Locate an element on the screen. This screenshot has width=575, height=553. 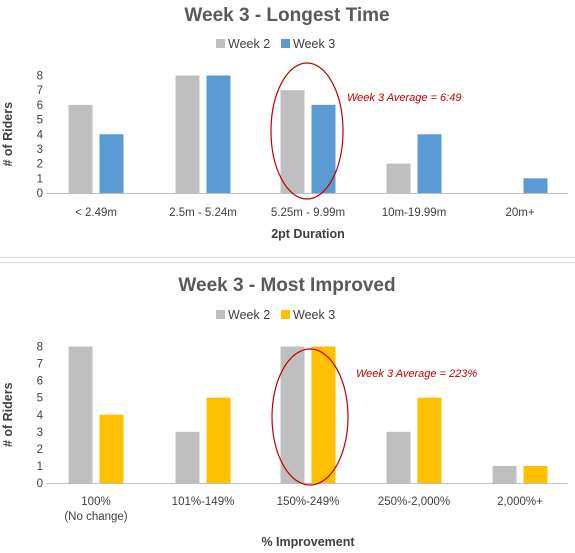
x-category-label: 2.5m - 5.24m is located at coordinates (203, 213).